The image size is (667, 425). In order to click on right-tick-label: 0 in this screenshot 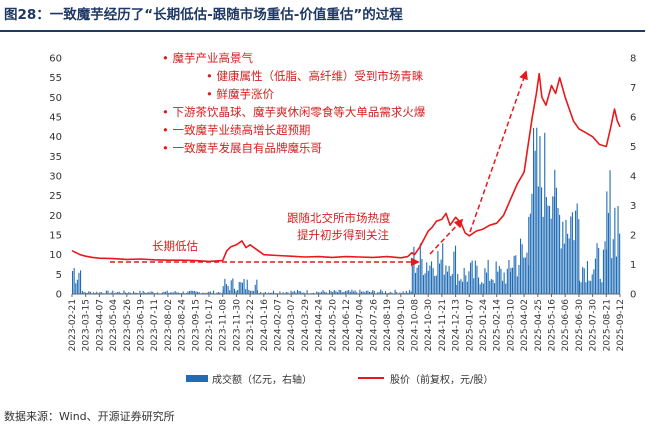, I will do `click(633, 295)`.